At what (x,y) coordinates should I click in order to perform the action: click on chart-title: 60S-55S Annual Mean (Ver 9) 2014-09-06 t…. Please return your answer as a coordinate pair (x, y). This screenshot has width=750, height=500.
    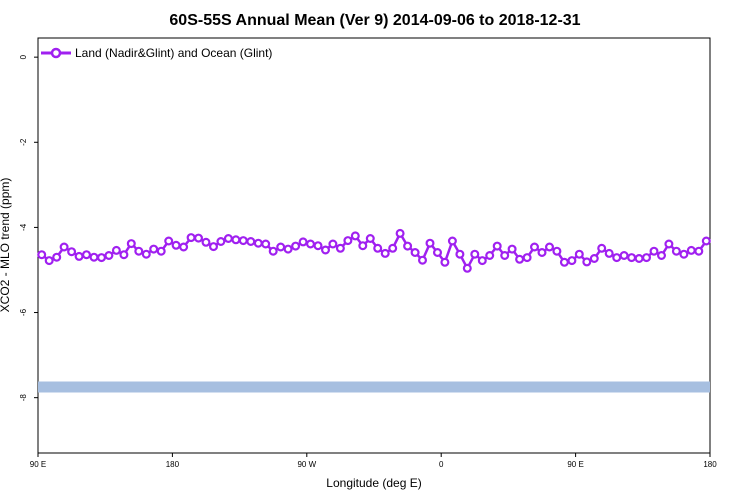
    Looking at the image, I should click on (374, 20).